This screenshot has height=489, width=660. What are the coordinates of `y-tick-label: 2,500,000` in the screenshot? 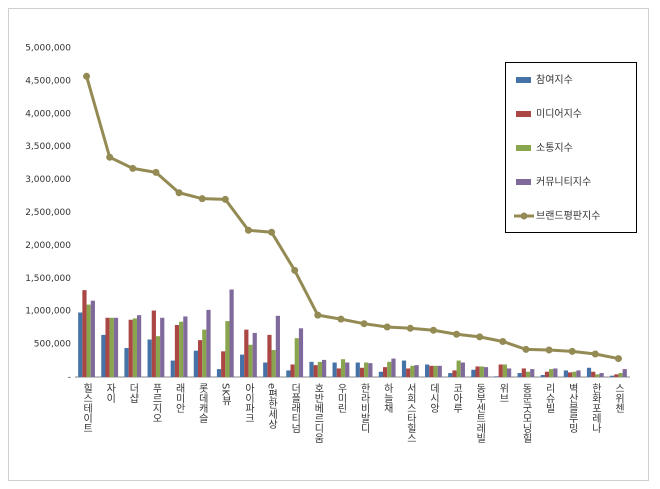 It's located at (48, 213).